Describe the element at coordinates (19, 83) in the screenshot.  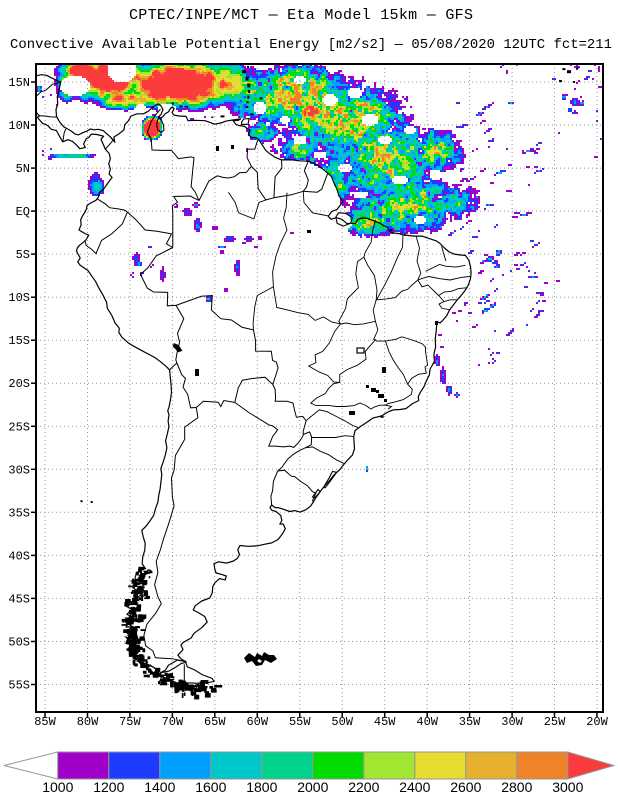
I see `svg-text: 15N` at that location.